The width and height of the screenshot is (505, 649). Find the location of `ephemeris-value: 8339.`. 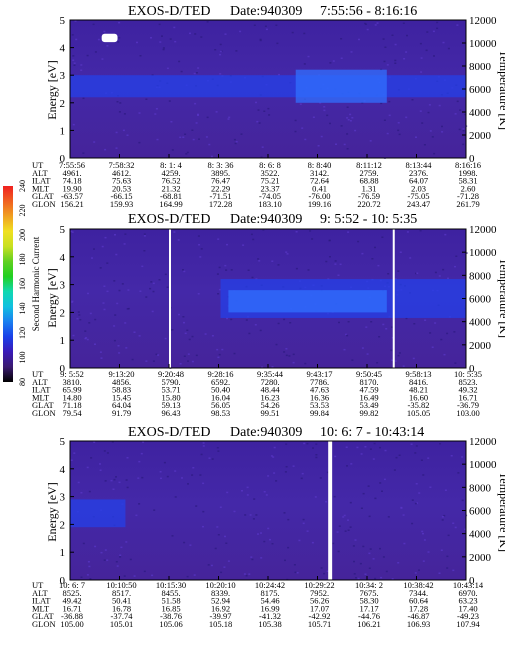

ephemeris-value: 8339. is located at coordinates (220, 593).